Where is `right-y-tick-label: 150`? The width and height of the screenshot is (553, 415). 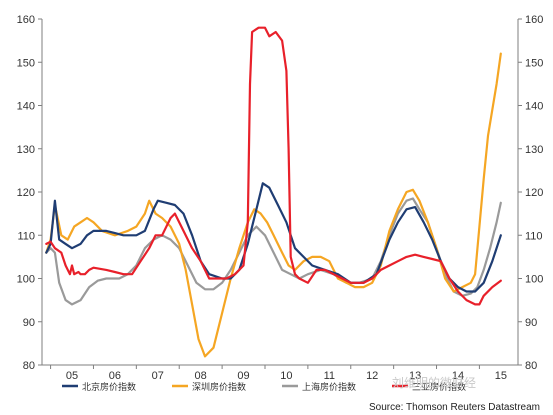
right-y-tick-label: 150 is located at coordinates (534, 63).